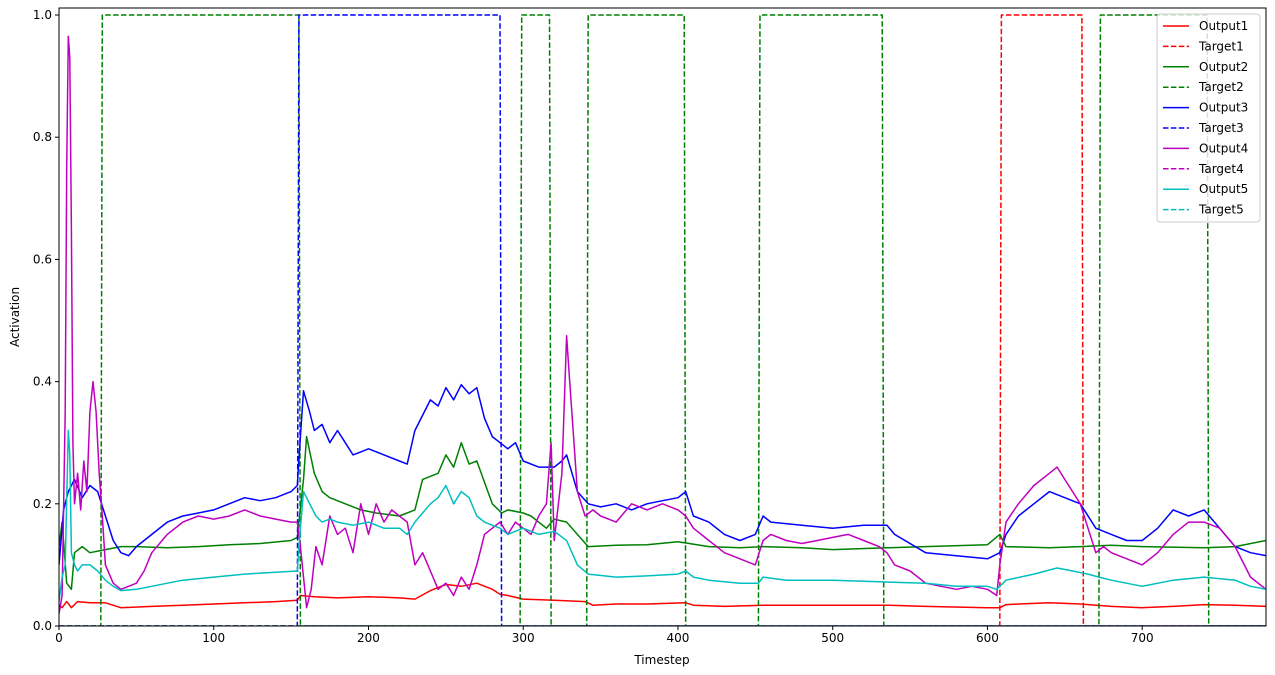 Image resolution: width=1275 pixels, height=675 pixels. Describe the element at coordinates (523, 638) in the screenshot. I see `x-tick-label: 300` at that location.